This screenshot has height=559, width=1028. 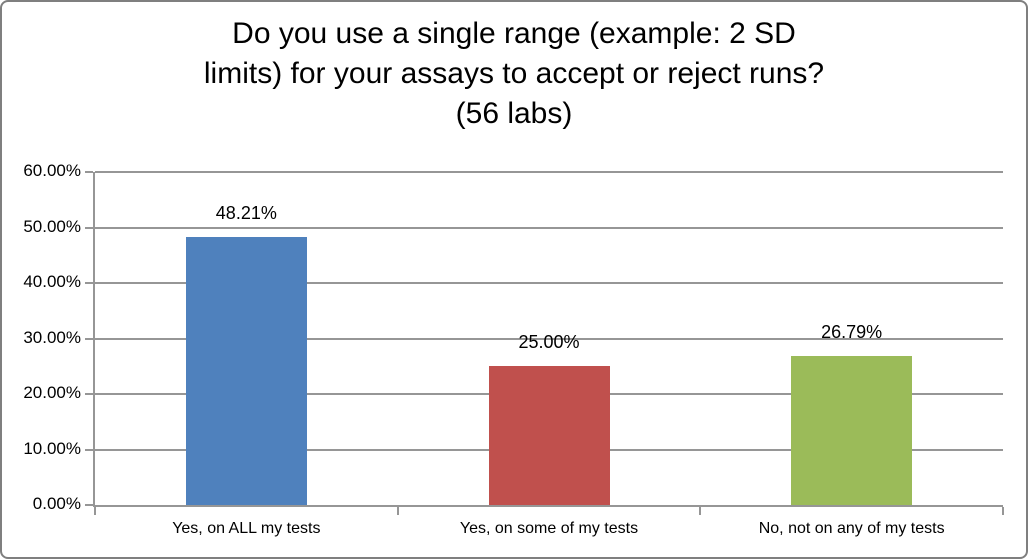 I want to click on y-axis-tick-label: 0.00%, so click(x=56, y=503).